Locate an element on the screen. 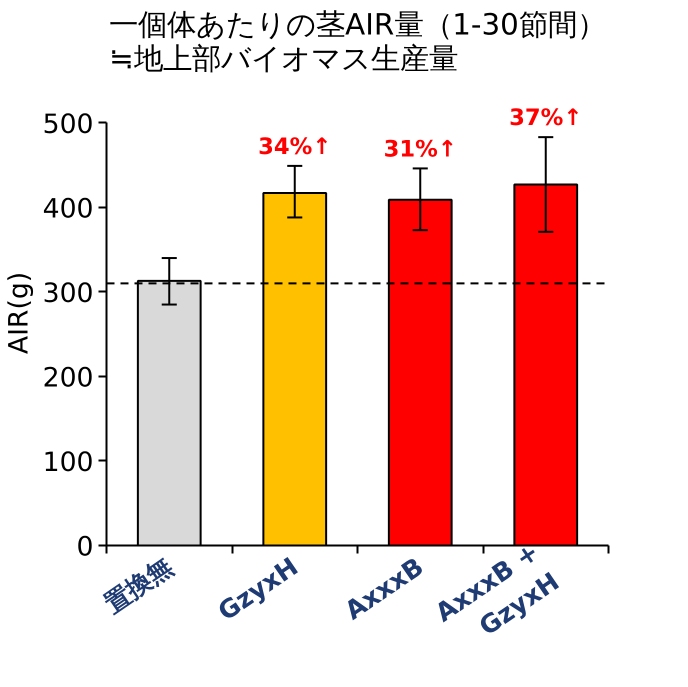 The image size is (688, 687). annotation: 37%↑ is located at coordinates (545, 118).